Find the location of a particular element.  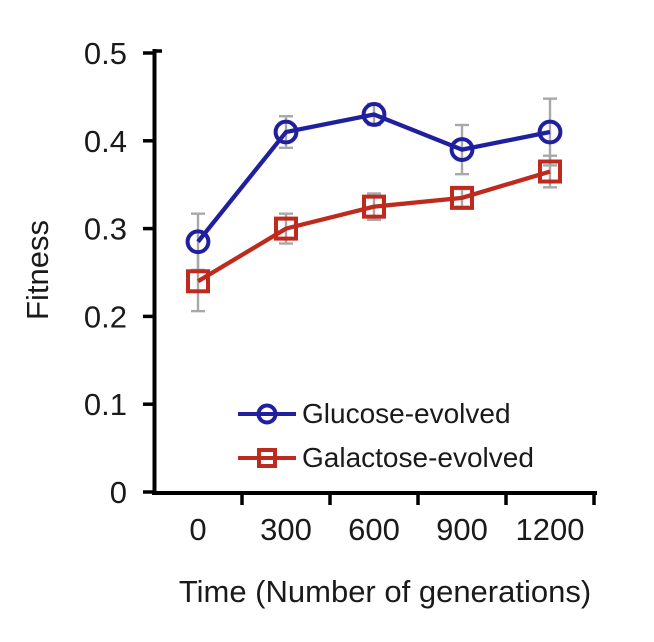

y-tick-label-1: 0.1 is located at coordinates (105, 404).